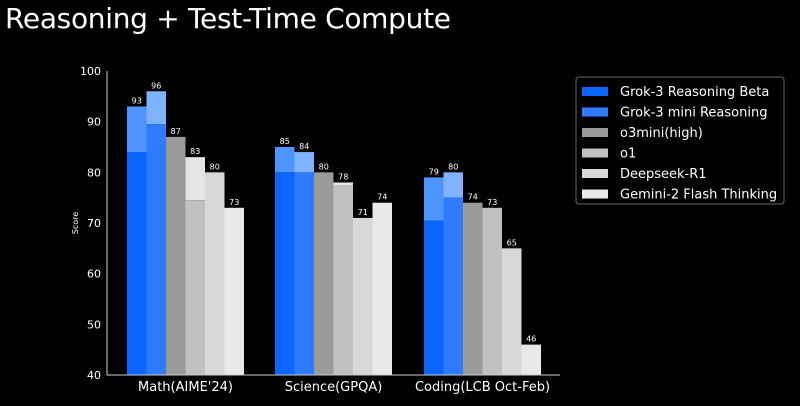 The height and width of the screenshot is (406, 800). Describe the element at coordinates (304, 146) in the screenshot. I see `data-label: 84` at that location.